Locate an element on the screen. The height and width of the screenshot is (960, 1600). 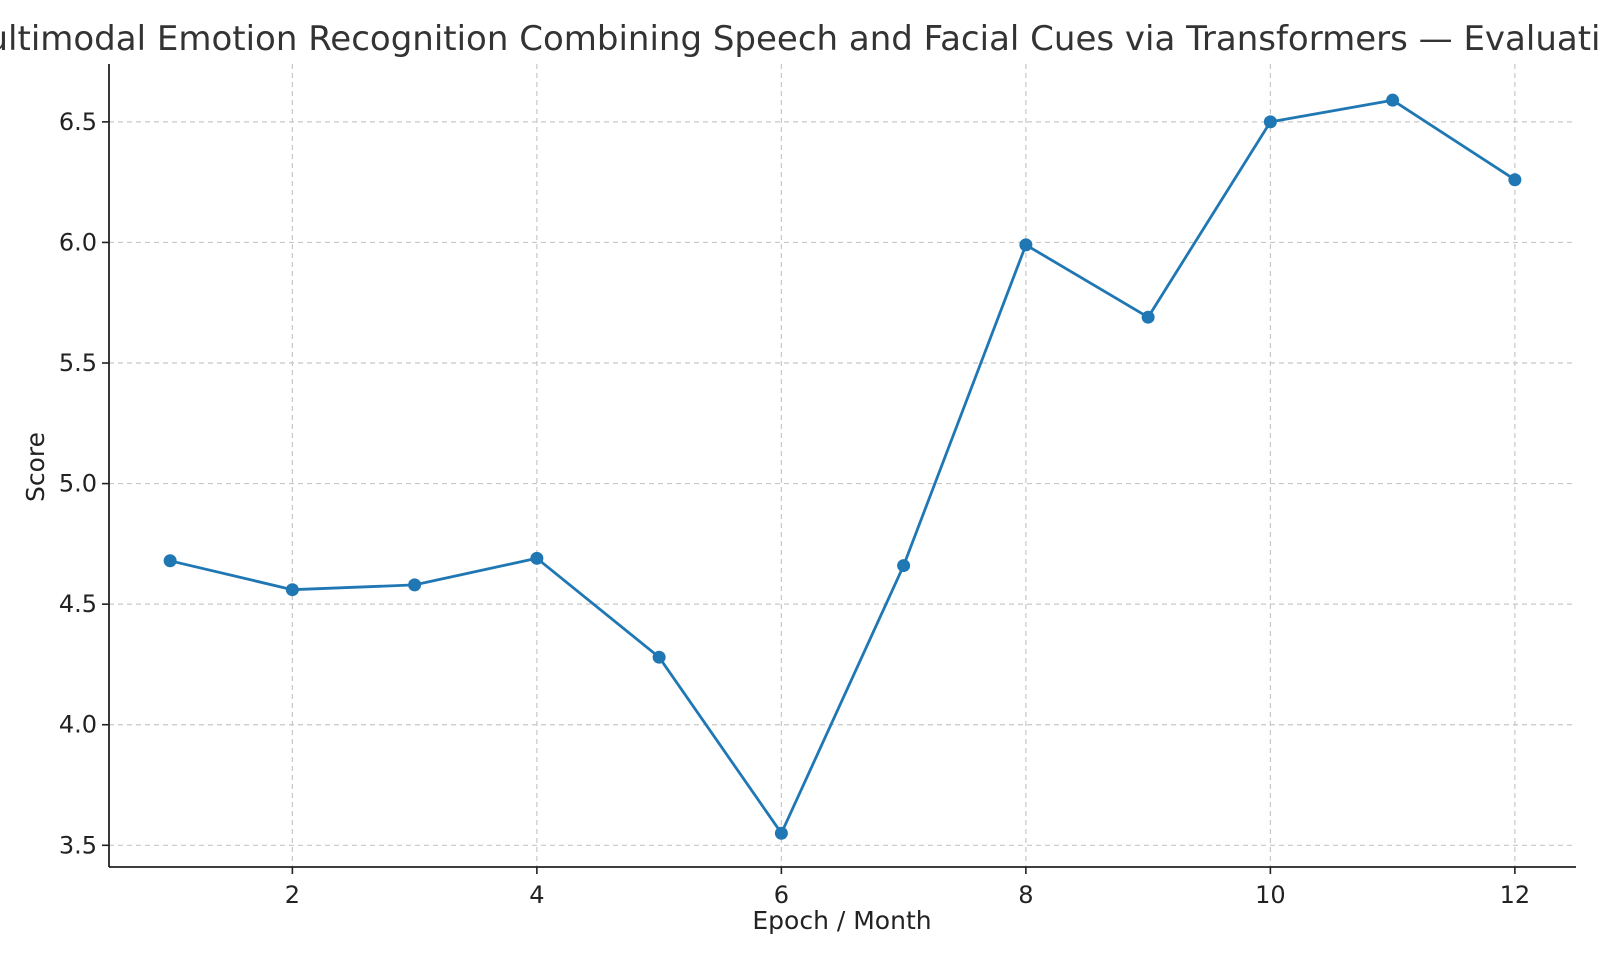
x-tick-label: 4 is located at coordinates (536, 895).